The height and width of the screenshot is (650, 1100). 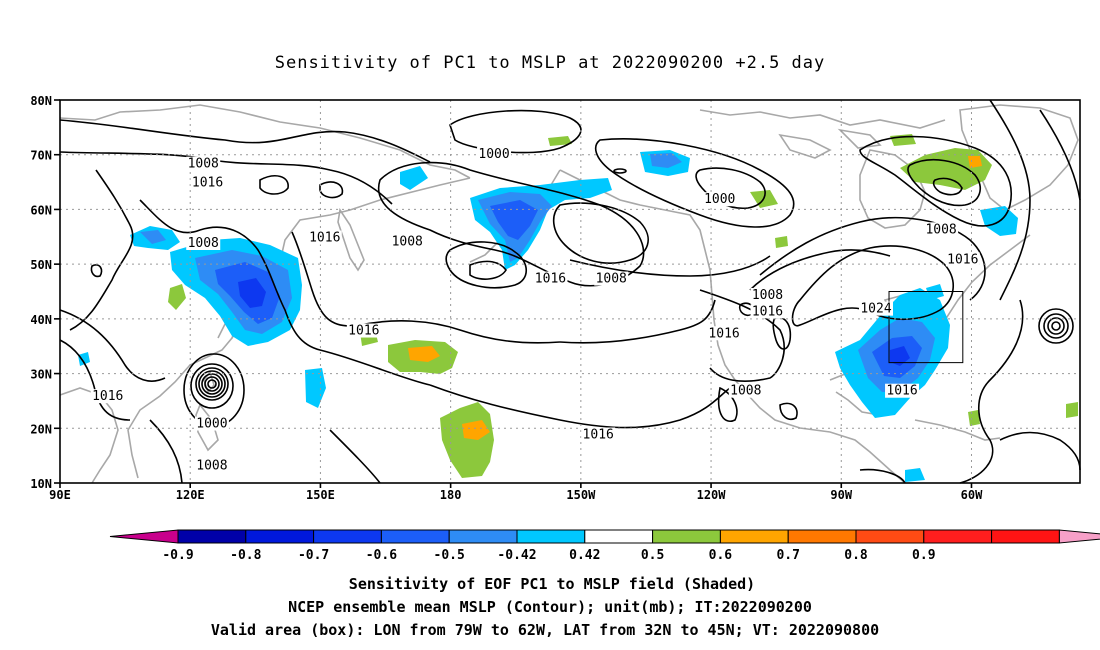 What do you see at coordinates (252, 293) in the screenshot?
I see `shade-neg-japan-core` at bounding box center [252, 293].